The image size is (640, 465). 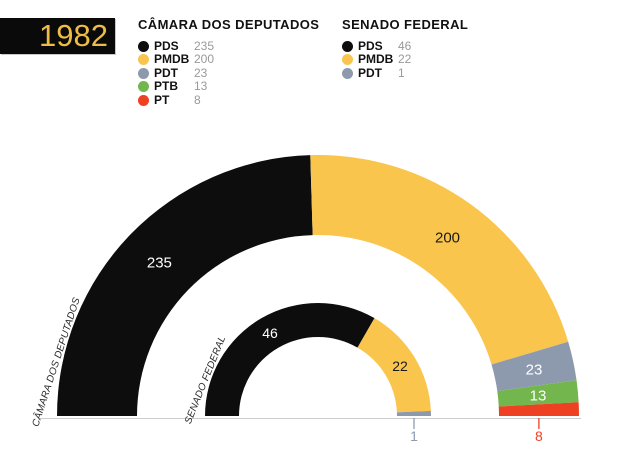 I want to click on party-label: PT, so click(x=162, y=99).